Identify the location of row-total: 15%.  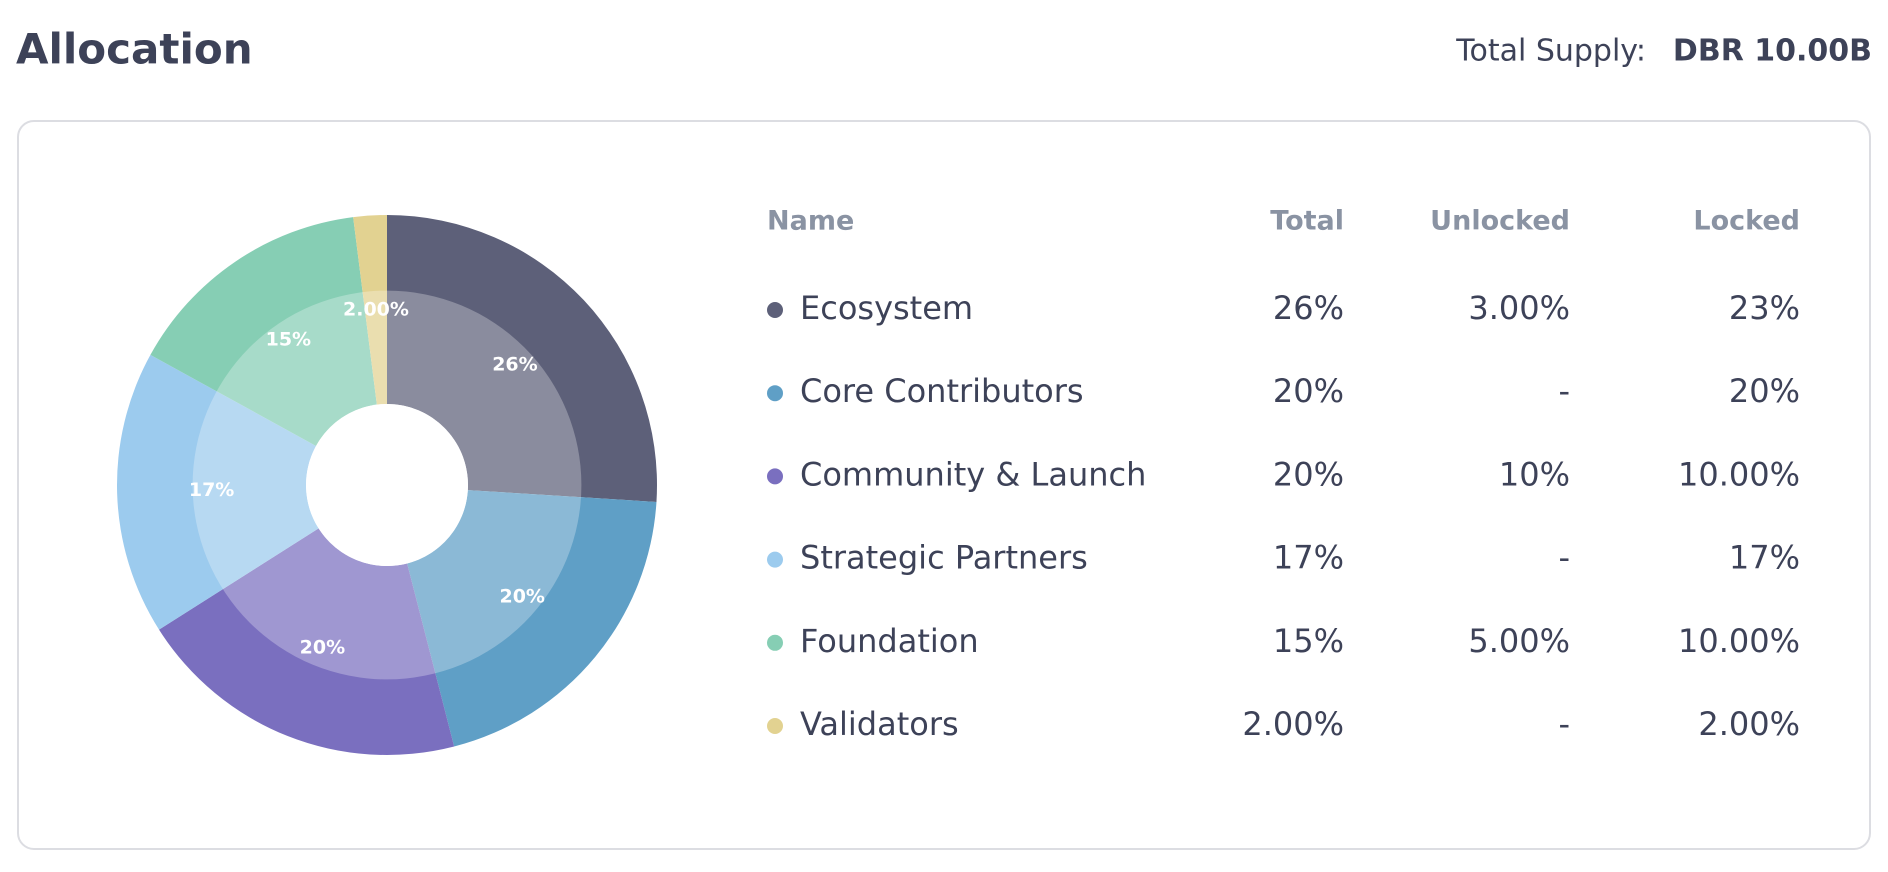
(1308, 641).